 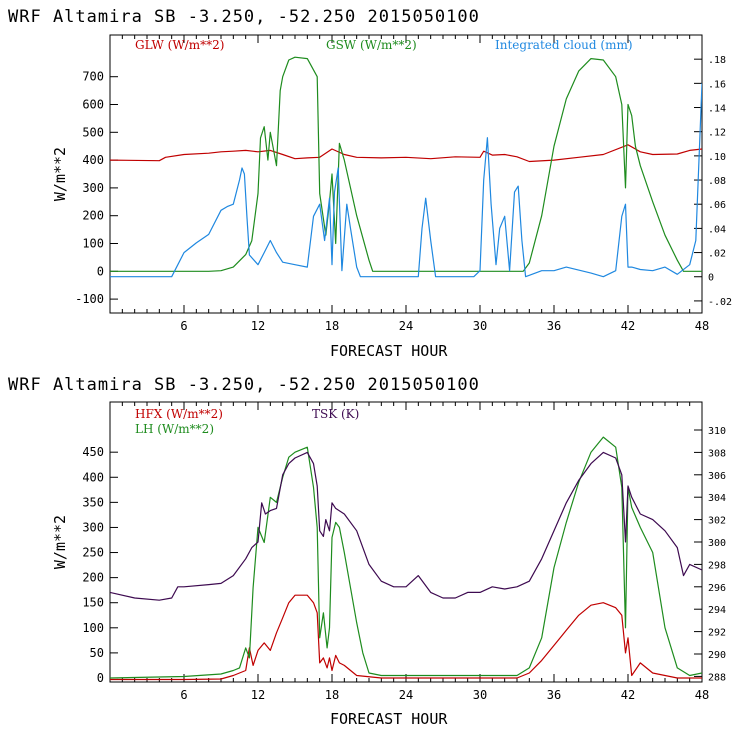 I want to click on y-tick-label: 150, so click(x=93, y=603).